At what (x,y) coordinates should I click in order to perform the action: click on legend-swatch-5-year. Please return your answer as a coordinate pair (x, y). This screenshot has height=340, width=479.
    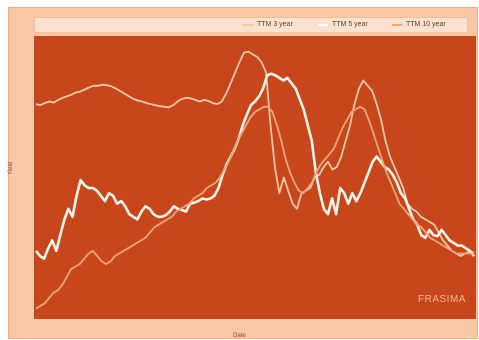
    Looking at the image, I should click on (323, 25).